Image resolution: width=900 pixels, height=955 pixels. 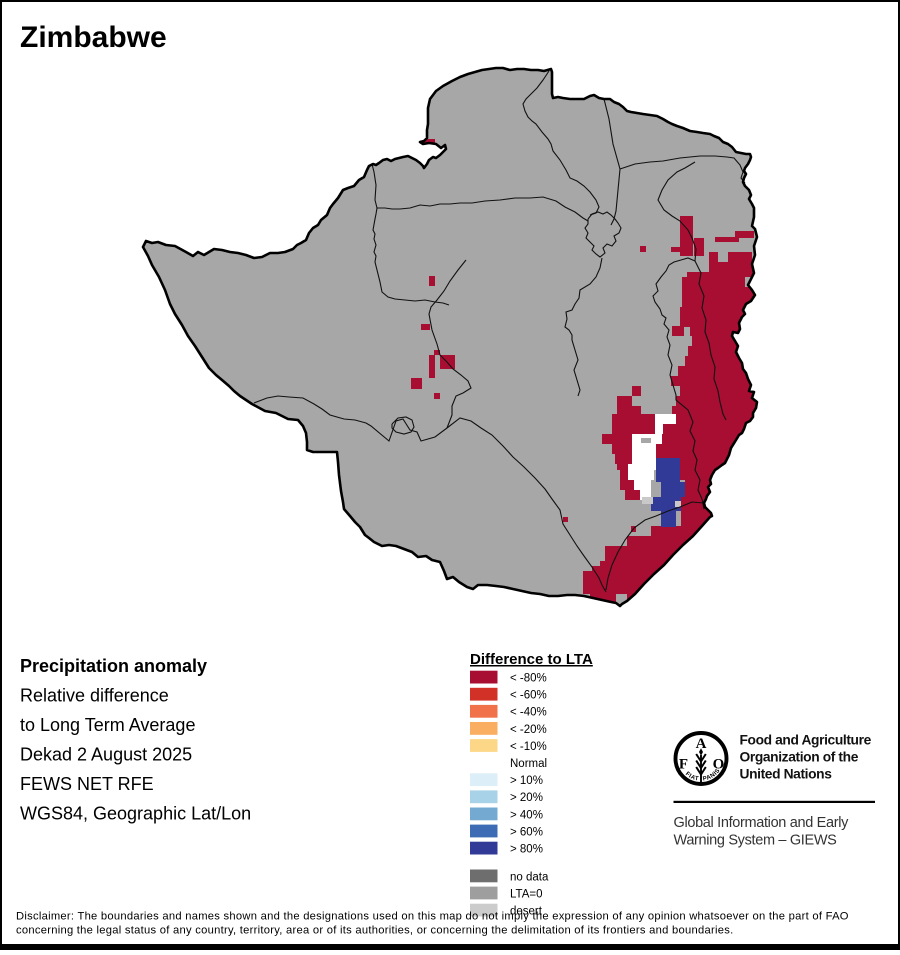 What do you see at coordinates (528, 747) in the screenshot?
I see `svg-text: < -10%` at bounding box center [528, 747].